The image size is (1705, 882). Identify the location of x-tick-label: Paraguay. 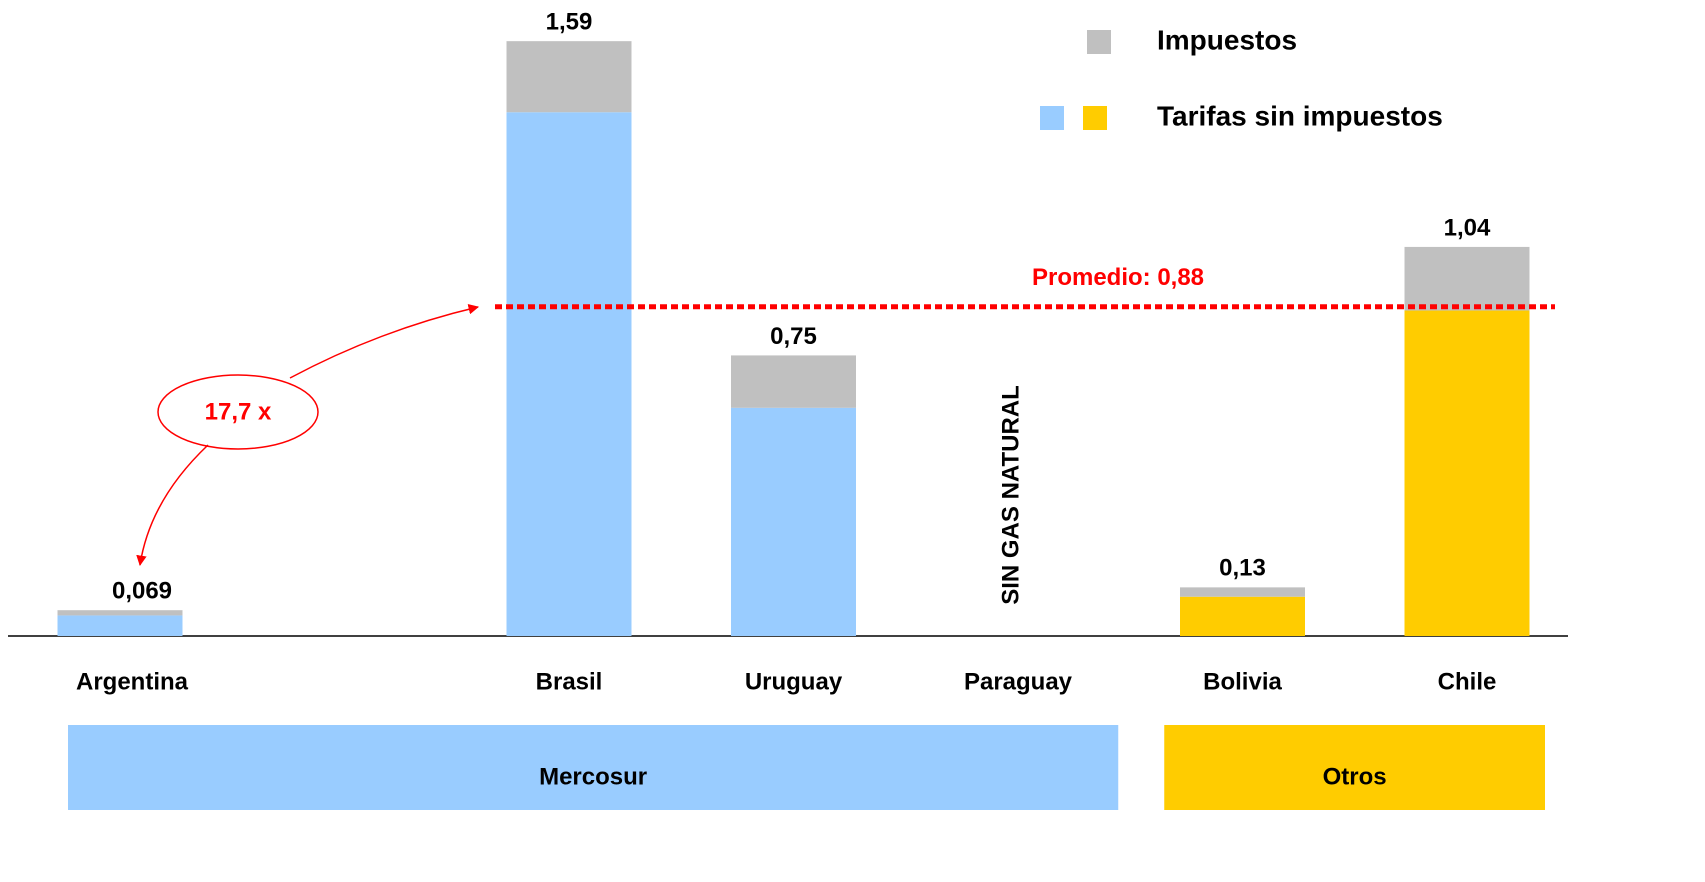
(1018, 681).